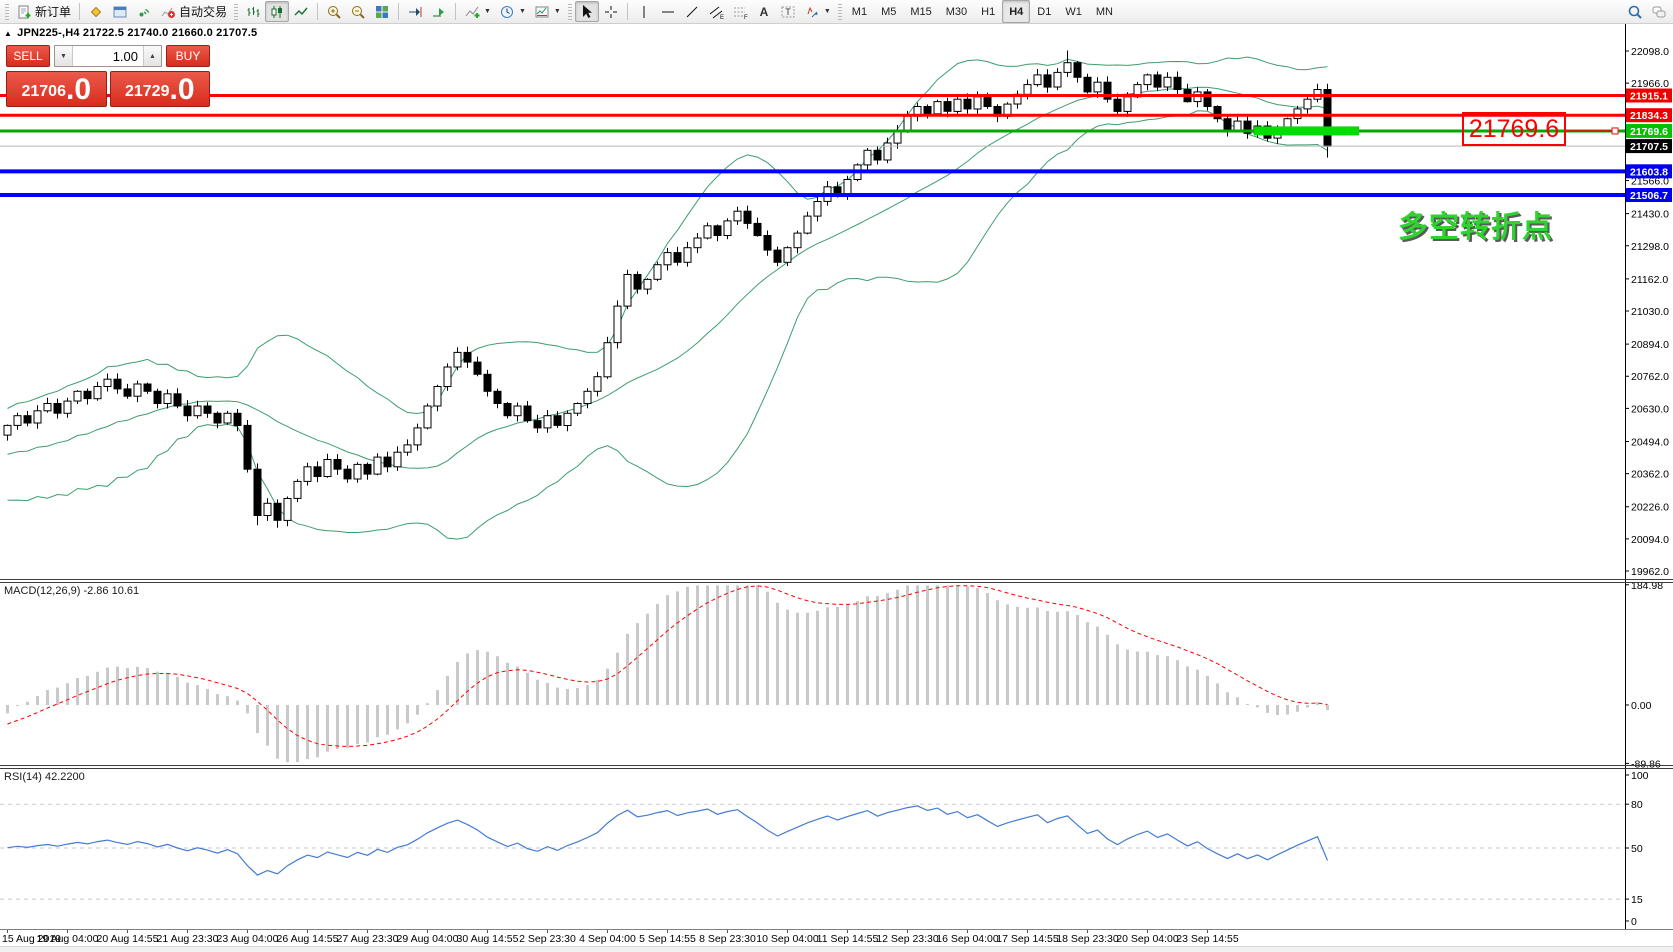 The image size is (1673, 952). I want to click on bar-chart-button, so click(253, 11).